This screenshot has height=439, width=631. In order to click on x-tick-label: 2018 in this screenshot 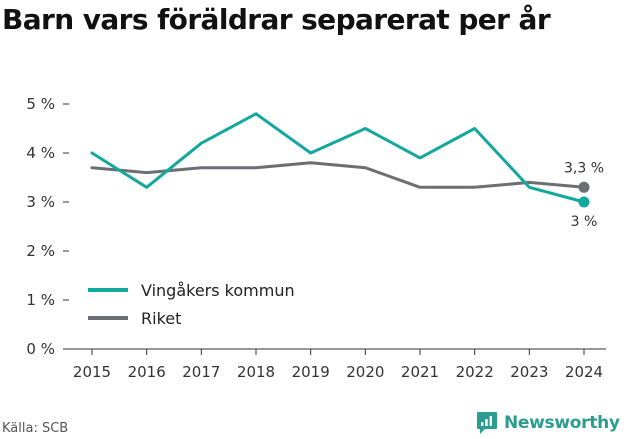, I will do `click(256, 372)`.